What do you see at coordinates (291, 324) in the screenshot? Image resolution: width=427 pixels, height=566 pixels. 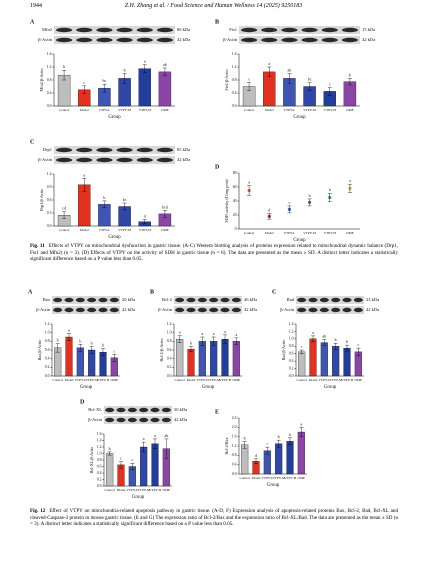 I see `y-tick-label: 1.4` at bounding box center [291, 324].